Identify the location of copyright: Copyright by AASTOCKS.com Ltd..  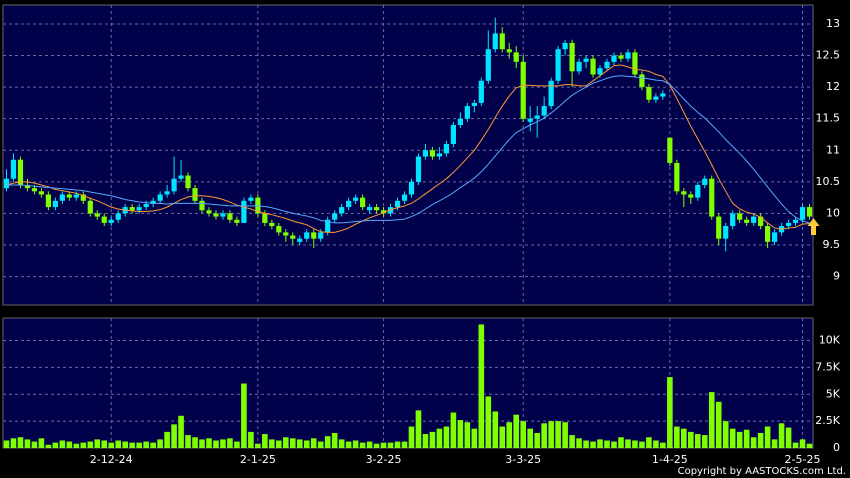
(762, 471).